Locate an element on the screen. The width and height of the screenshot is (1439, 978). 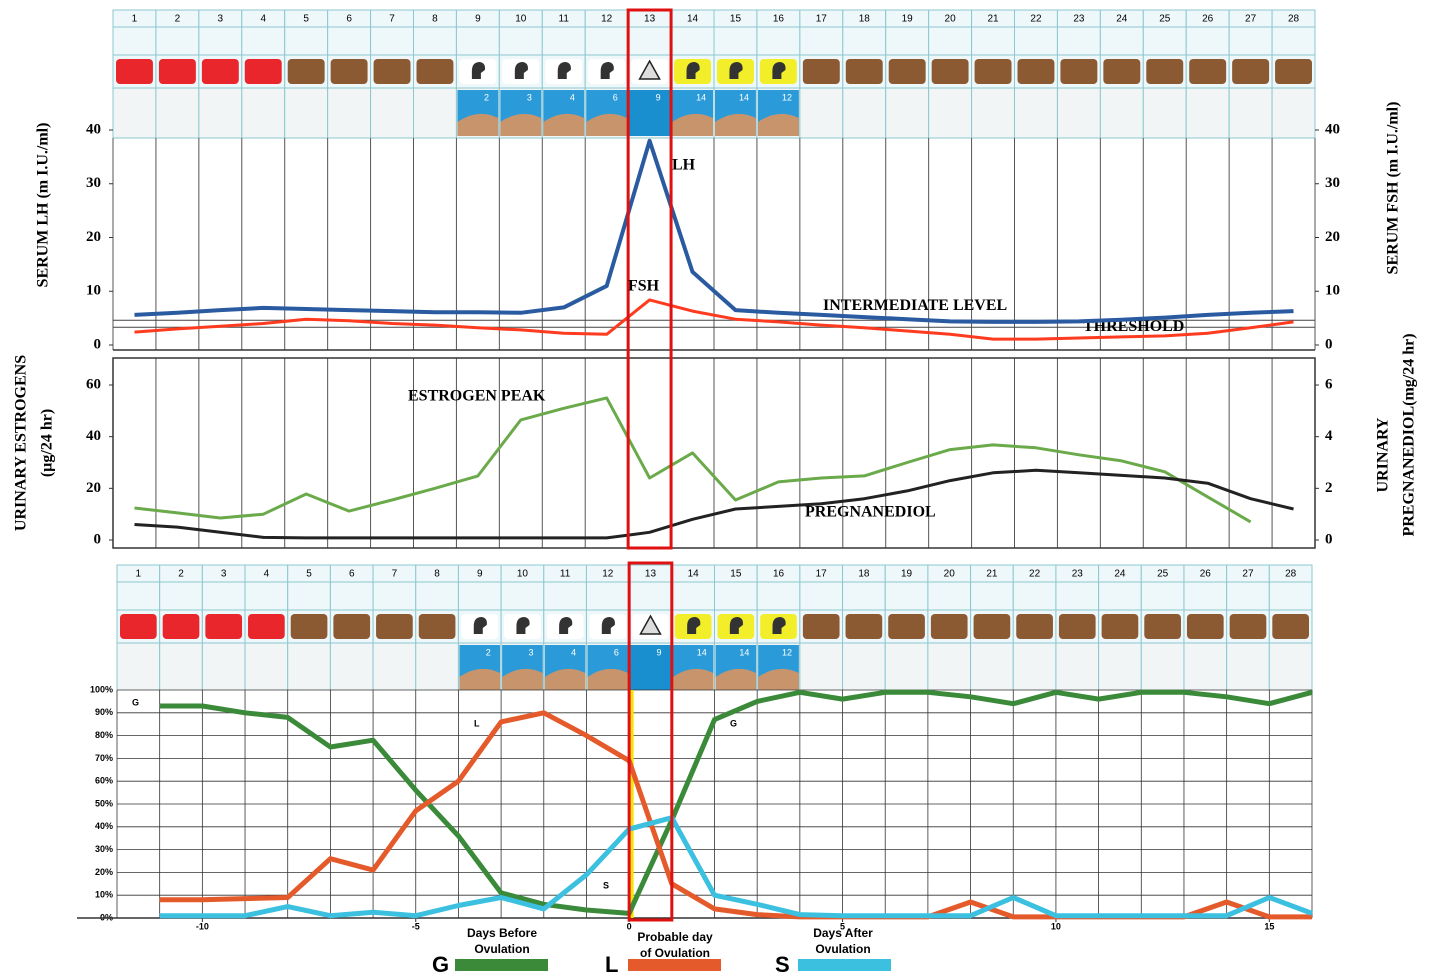
image-label: 6 is located at coordinates (616, 652).